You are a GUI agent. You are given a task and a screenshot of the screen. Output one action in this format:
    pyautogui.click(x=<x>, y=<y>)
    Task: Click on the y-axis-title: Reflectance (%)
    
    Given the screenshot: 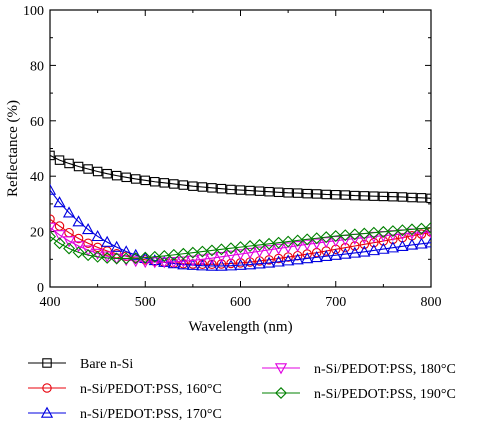 What is the action you would take?
    pyautogui.click(x=13, y=148)
    